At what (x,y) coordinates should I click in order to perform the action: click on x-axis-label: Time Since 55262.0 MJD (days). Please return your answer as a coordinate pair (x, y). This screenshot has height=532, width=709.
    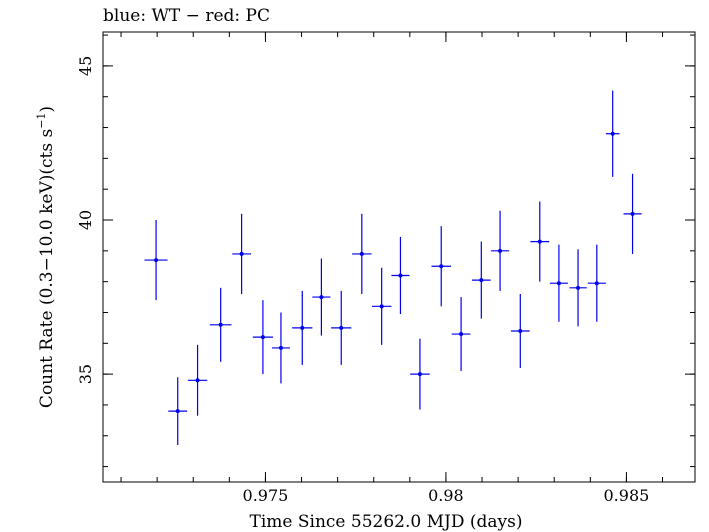
    Looking at the image, I should click on (386, 522).